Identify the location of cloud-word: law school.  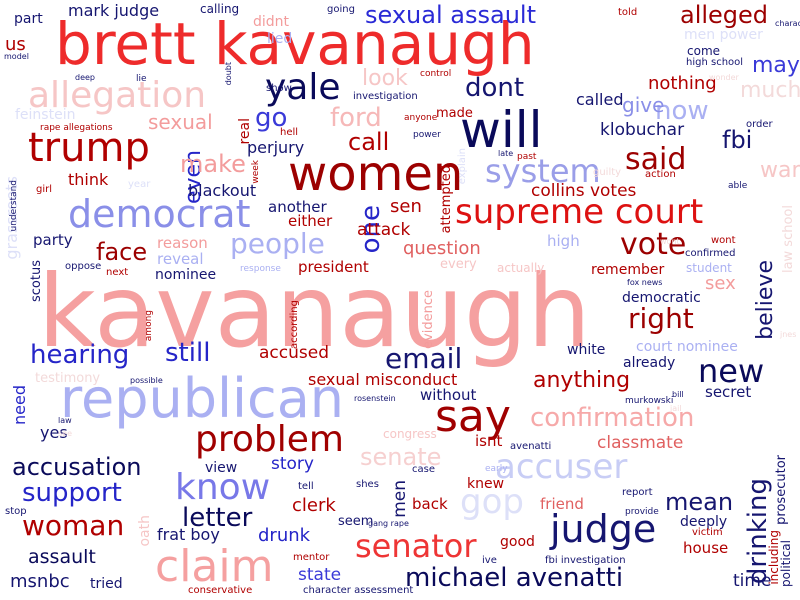
(788, 239).